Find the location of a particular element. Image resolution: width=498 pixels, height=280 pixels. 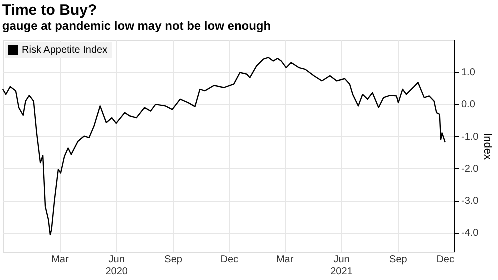

y-axis-title: Index is located at coordinates (488, 146).